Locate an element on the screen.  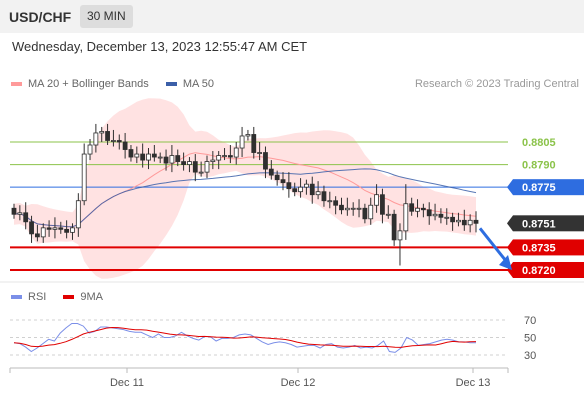
level-tag-pointer-0.8720 is located at coordinates (510, 270).